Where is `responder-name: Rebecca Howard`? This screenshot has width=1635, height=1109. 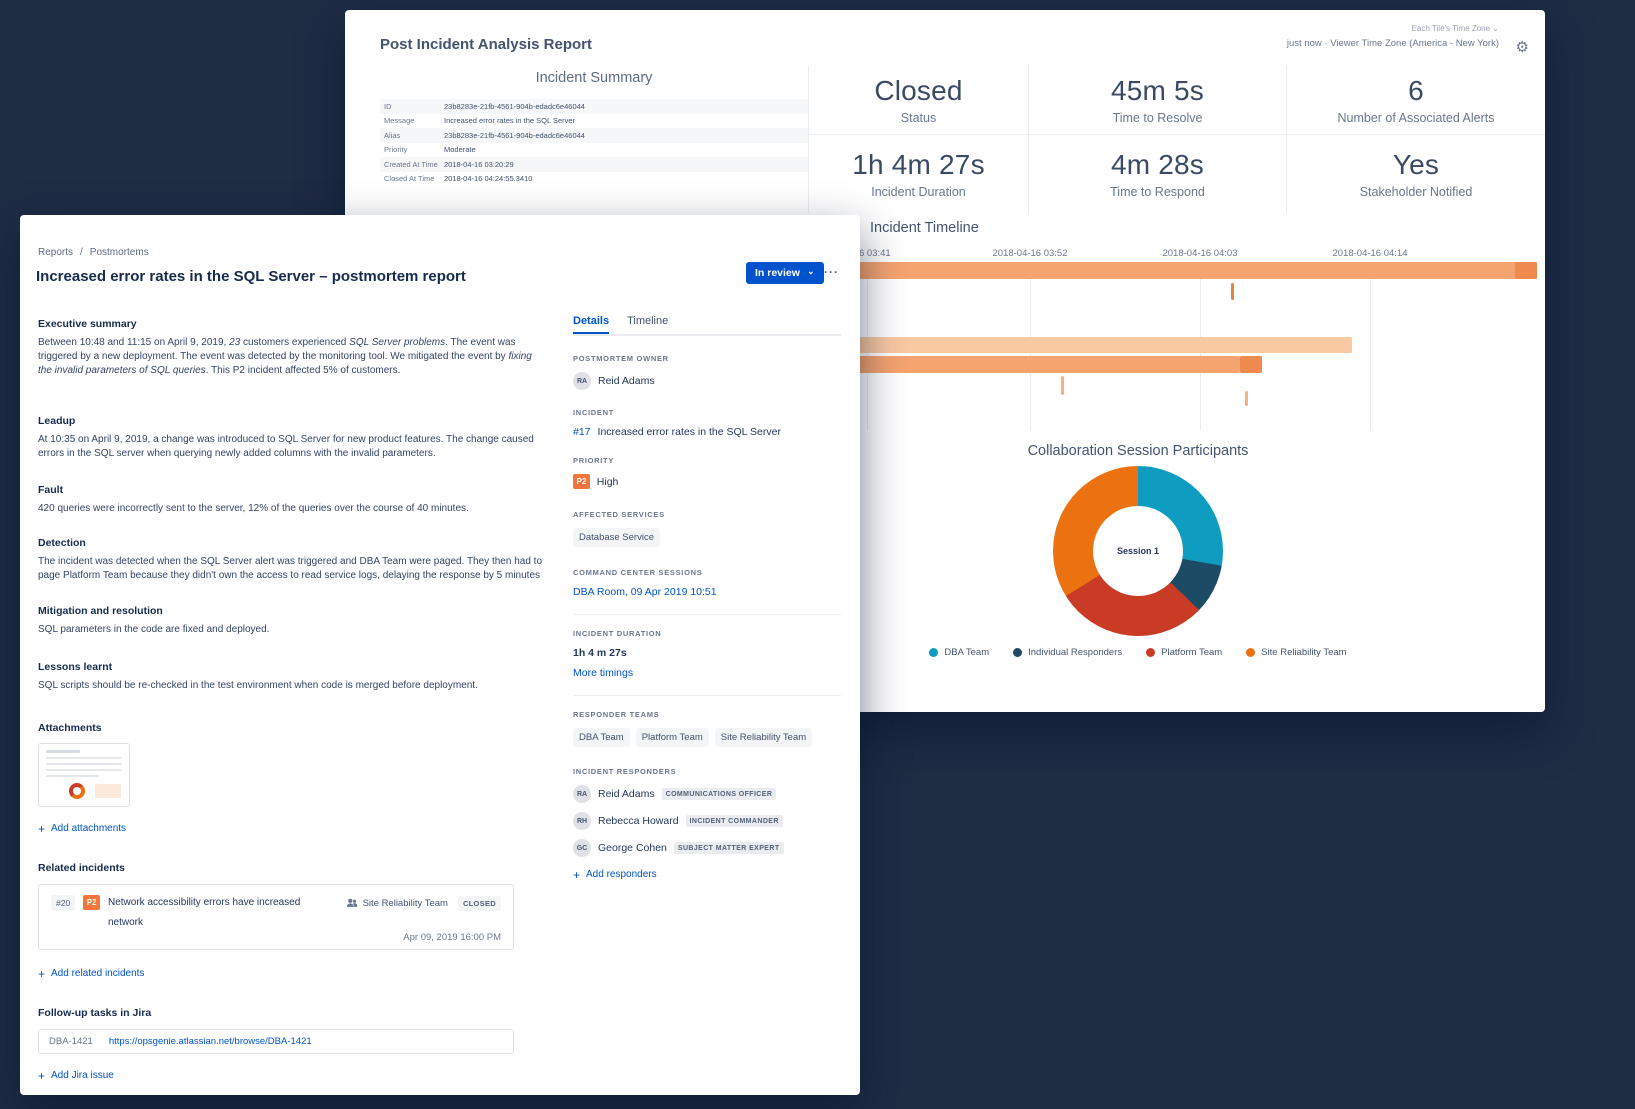 responder-name: Rebecca Howard is located at coordinates (638, 821).